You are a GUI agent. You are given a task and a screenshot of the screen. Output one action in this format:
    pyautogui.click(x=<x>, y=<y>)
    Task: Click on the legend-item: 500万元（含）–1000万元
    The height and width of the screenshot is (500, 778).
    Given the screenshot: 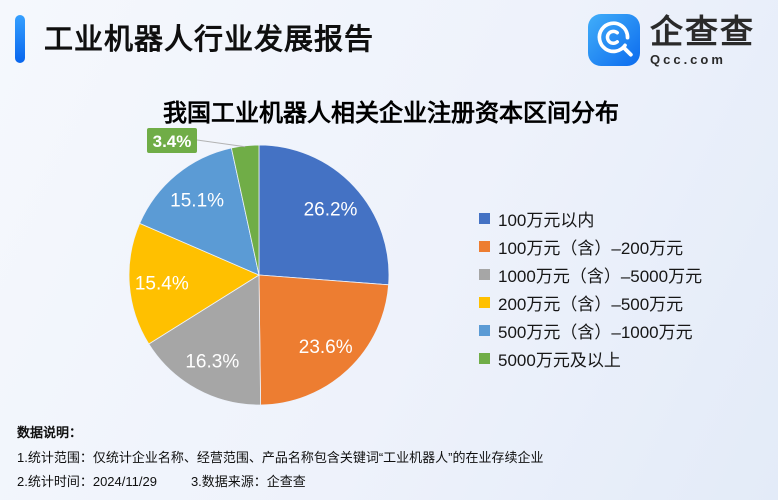 What is the action you would take?
    pyautogui.click(x=590, y=330)
    